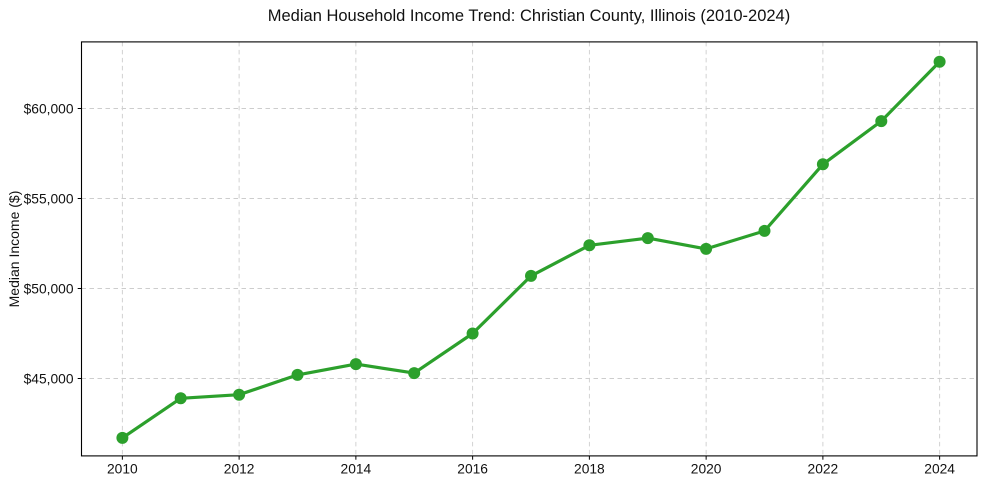 Image resolution: width=989 pixels, height=490 pixels. What do you see at coordinates (297, 374) in the screenshot?
I see `data-point-2013` at bounding box center [297, 374].